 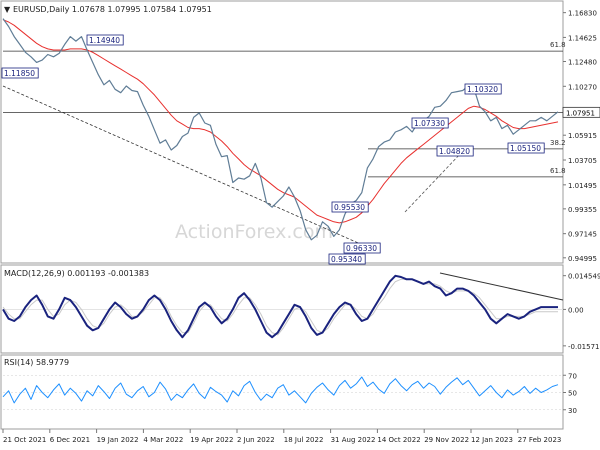 I want to click on price-annotation-label: 1.14940, so click(x=104, y=40).